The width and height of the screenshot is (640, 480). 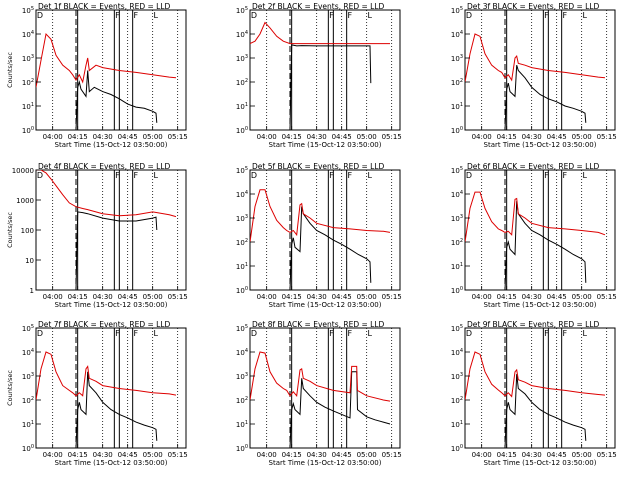 I want to click on corner-mark: L, so click(x=156, y=15).